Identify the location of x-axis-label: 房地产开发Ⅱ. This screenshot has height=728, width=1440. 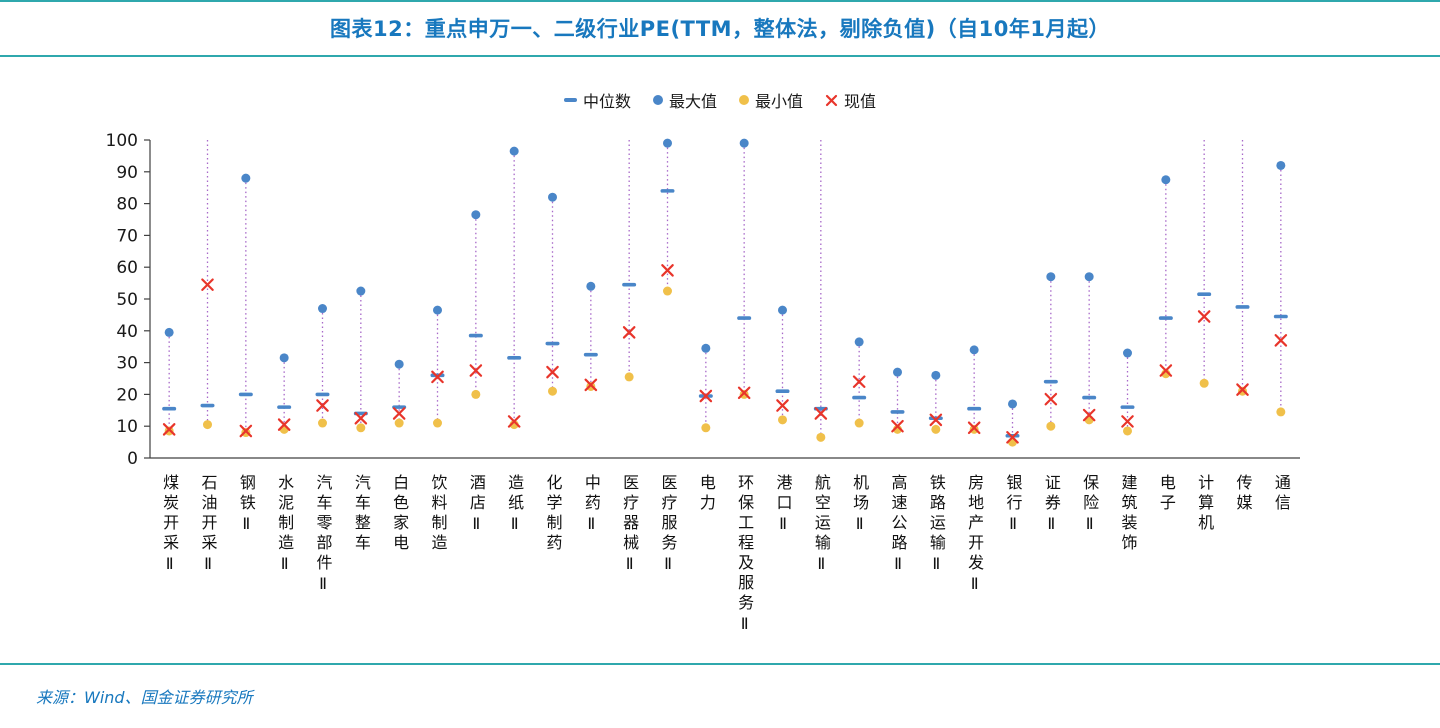
(975, 535).